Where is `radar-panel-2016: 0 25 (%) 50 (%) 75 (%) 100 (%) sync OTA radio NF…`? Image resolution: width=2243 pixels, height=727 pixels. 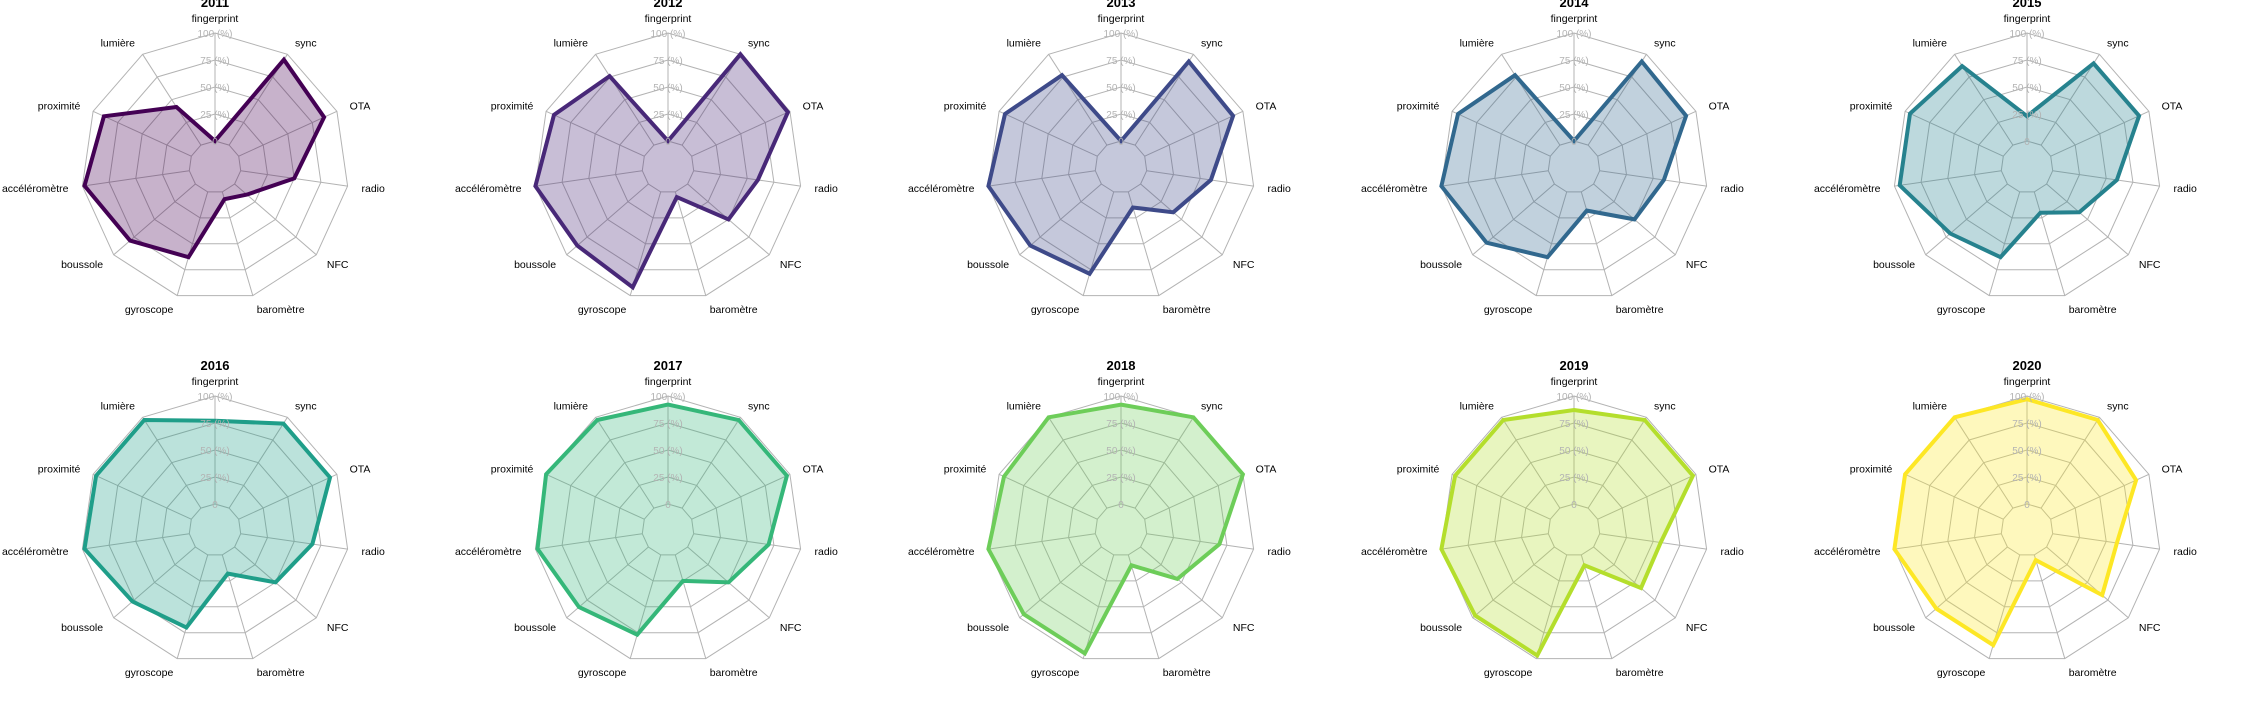 radar-panel-2016: 0 25 (%) 50 (%) 75 (%) 100 (%) sync OTA radio NF… is located at coordinates (193, 518).